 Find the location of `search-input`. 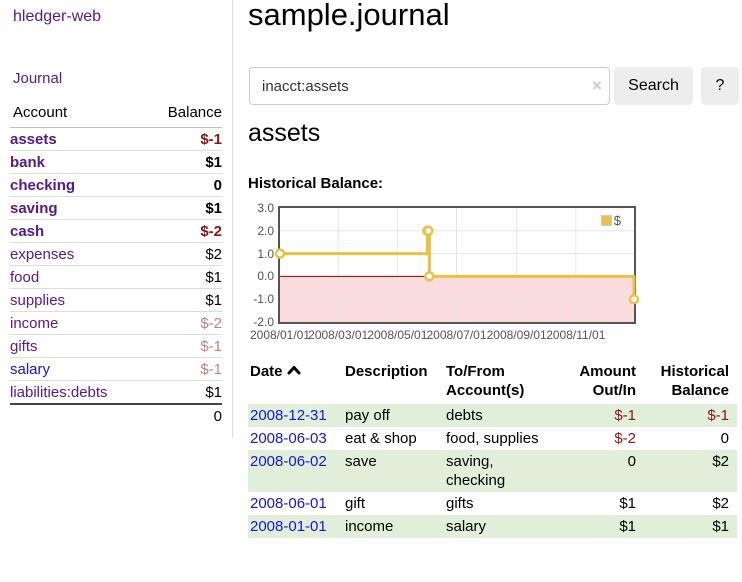

search-input is located at coordinates (429, 86).